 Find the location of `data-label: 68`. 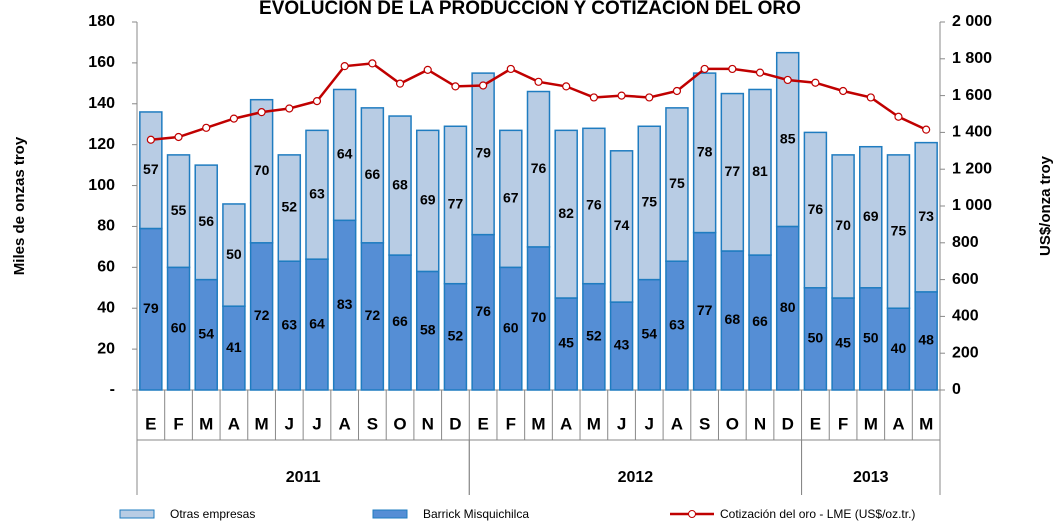

data-label: 68 is located at coordinates (733, 319).